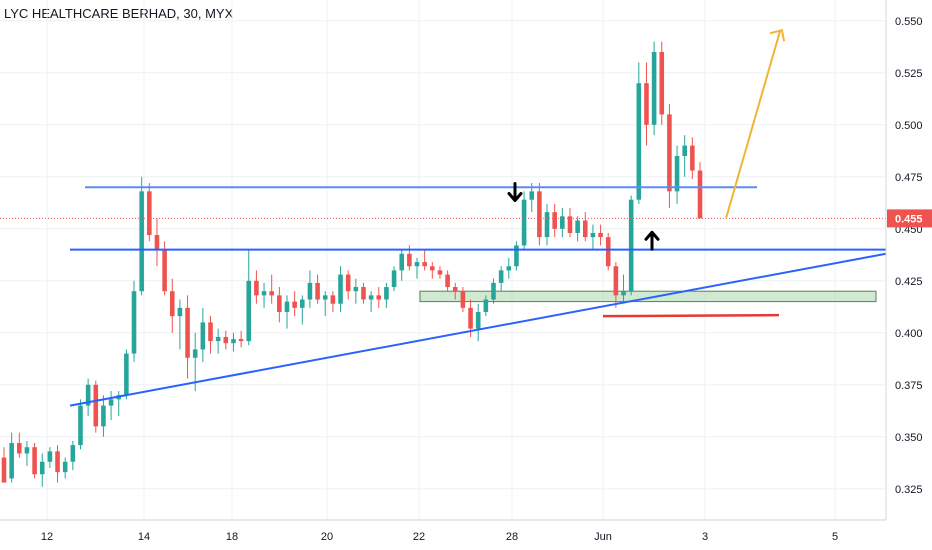 The width and height of the screenshot is (932, 550). What do you see at coordinates (603, 537) in the screenshot?
I see `x-tick-label: Jun` at bounding box center [603, 537].